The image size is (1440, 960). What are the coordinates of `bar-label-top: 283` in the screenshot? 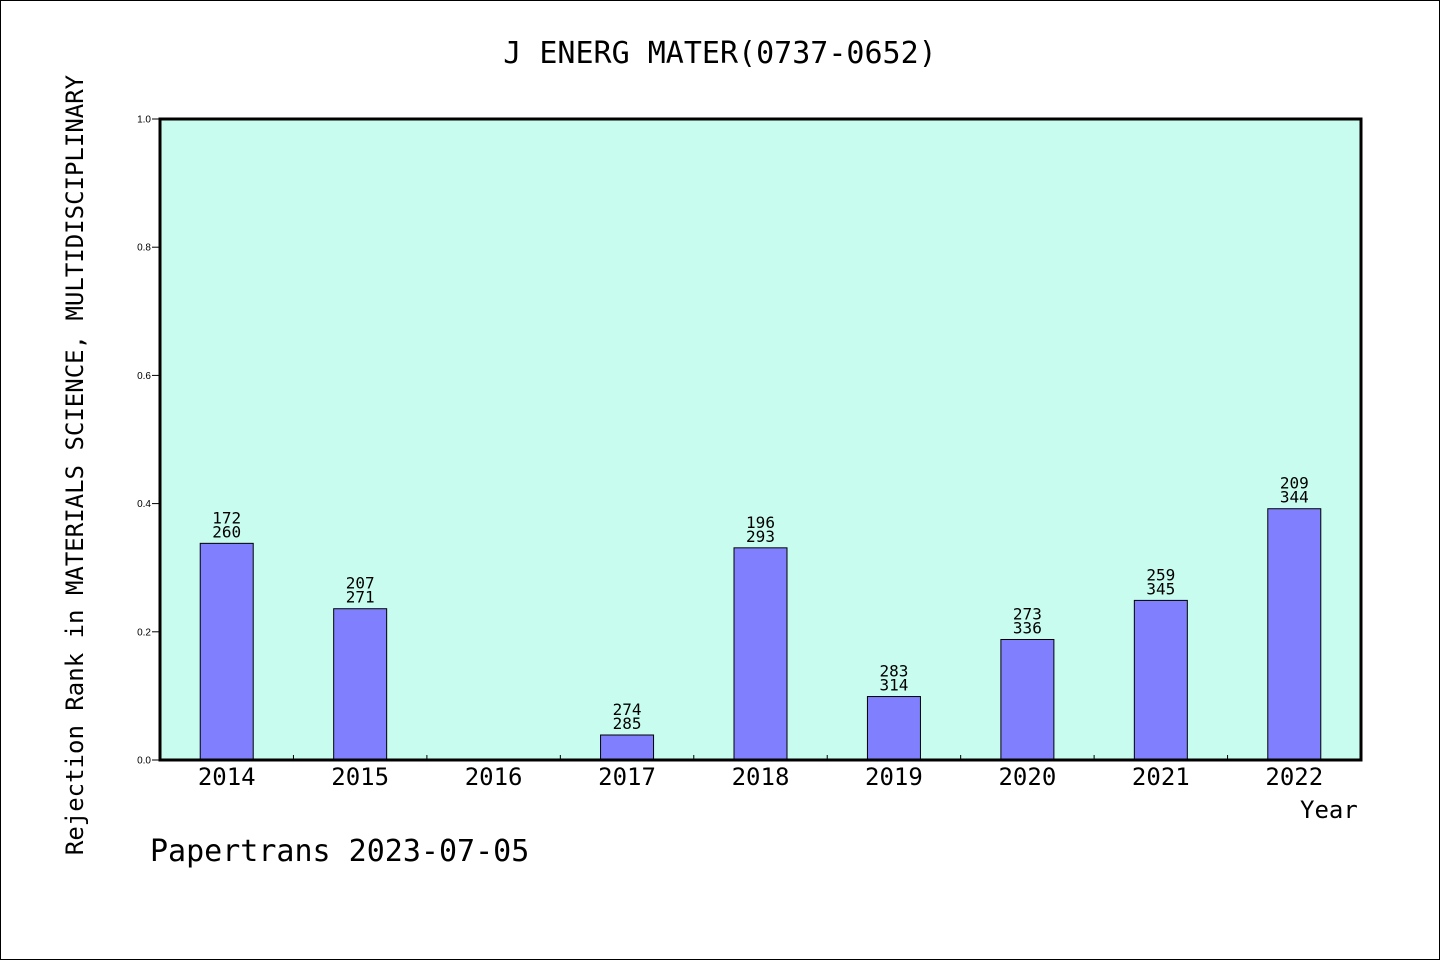 It's located at (893, 671).